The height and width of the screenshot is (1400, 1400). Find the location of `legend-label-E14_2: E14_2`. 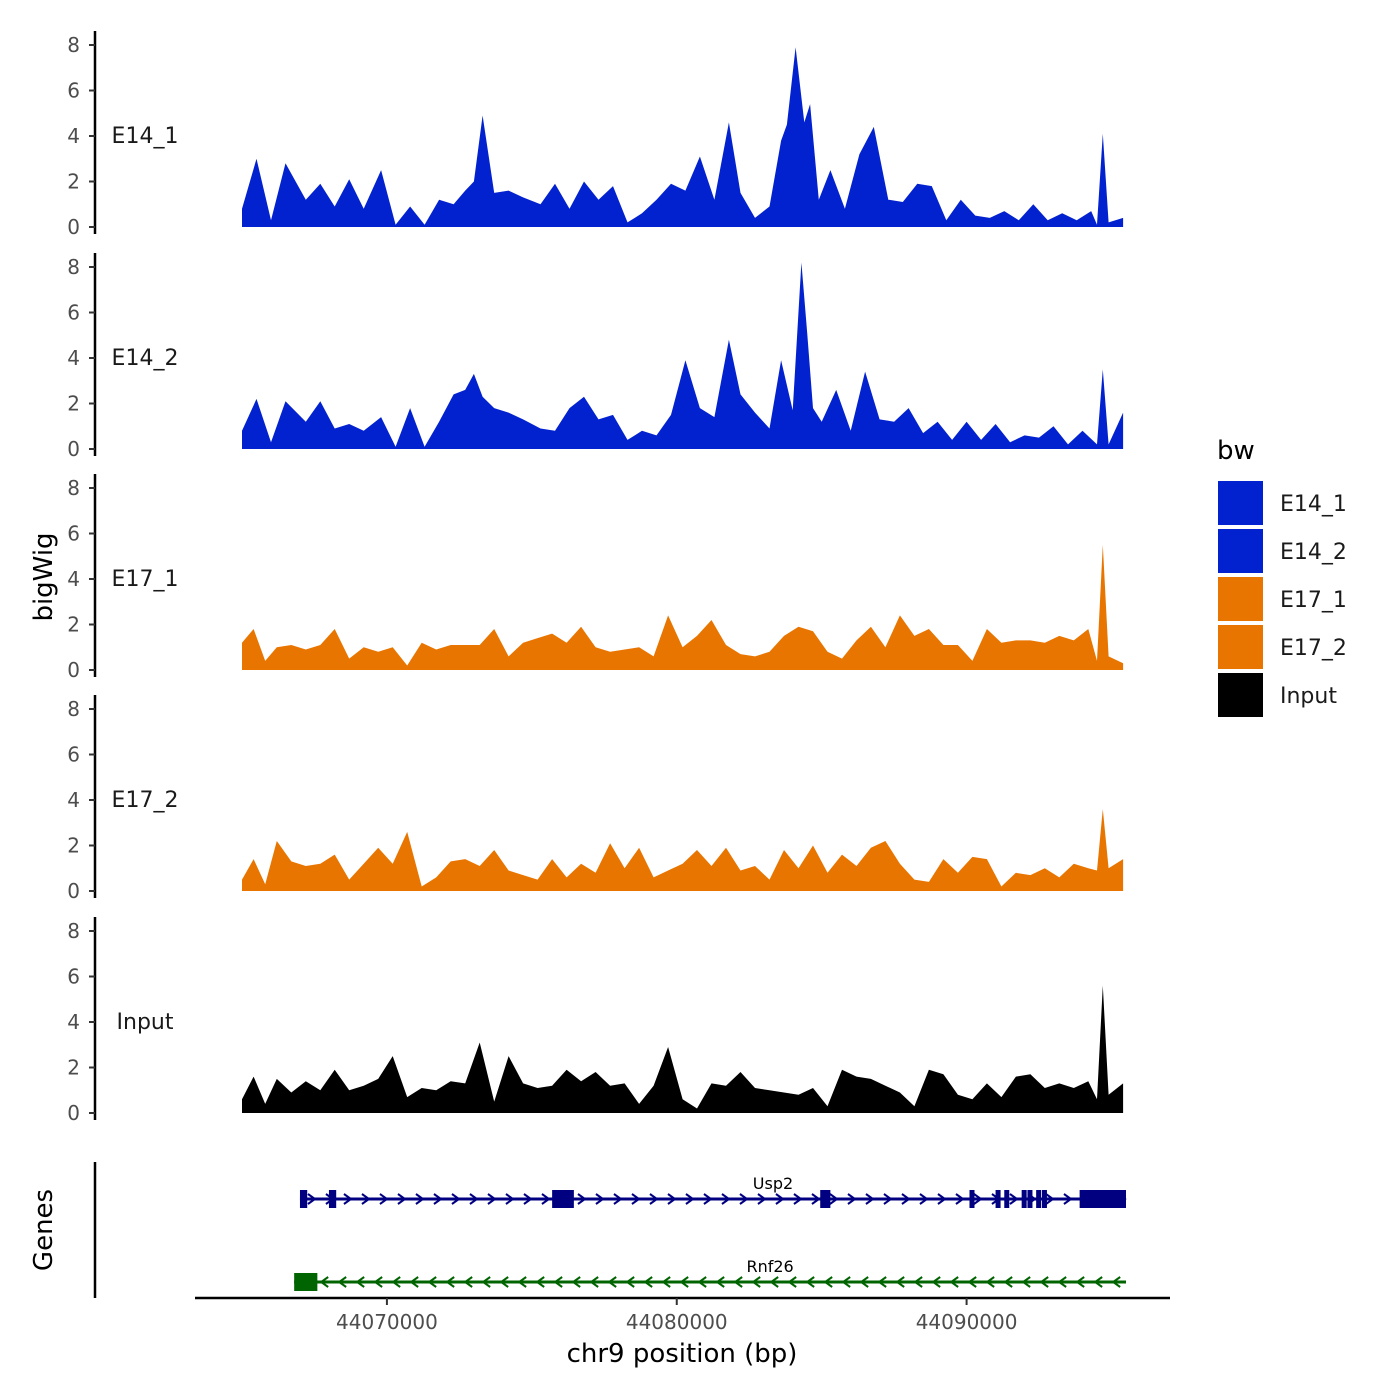

legend-label-E14_2: E14_2 is located at coordinates (1313, 552).